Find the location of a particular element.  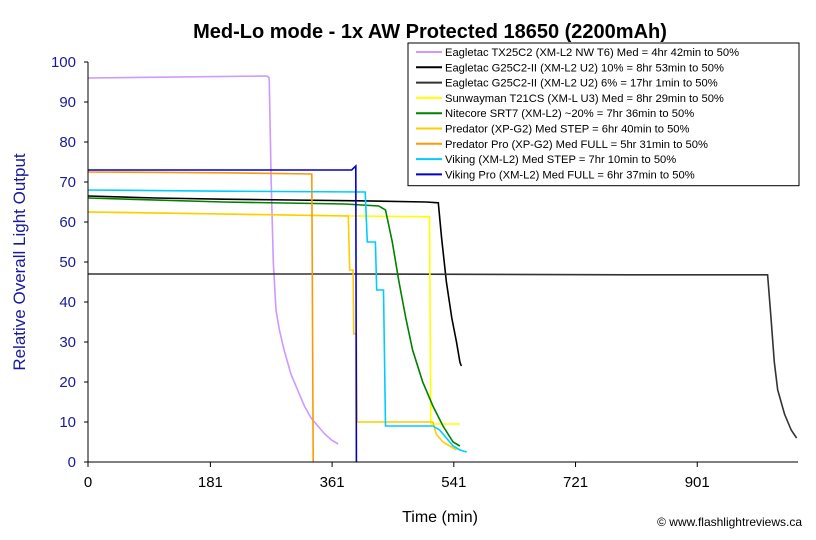

y-axis-label: Relative Overall Light Output is located at coordinates (19, 262).